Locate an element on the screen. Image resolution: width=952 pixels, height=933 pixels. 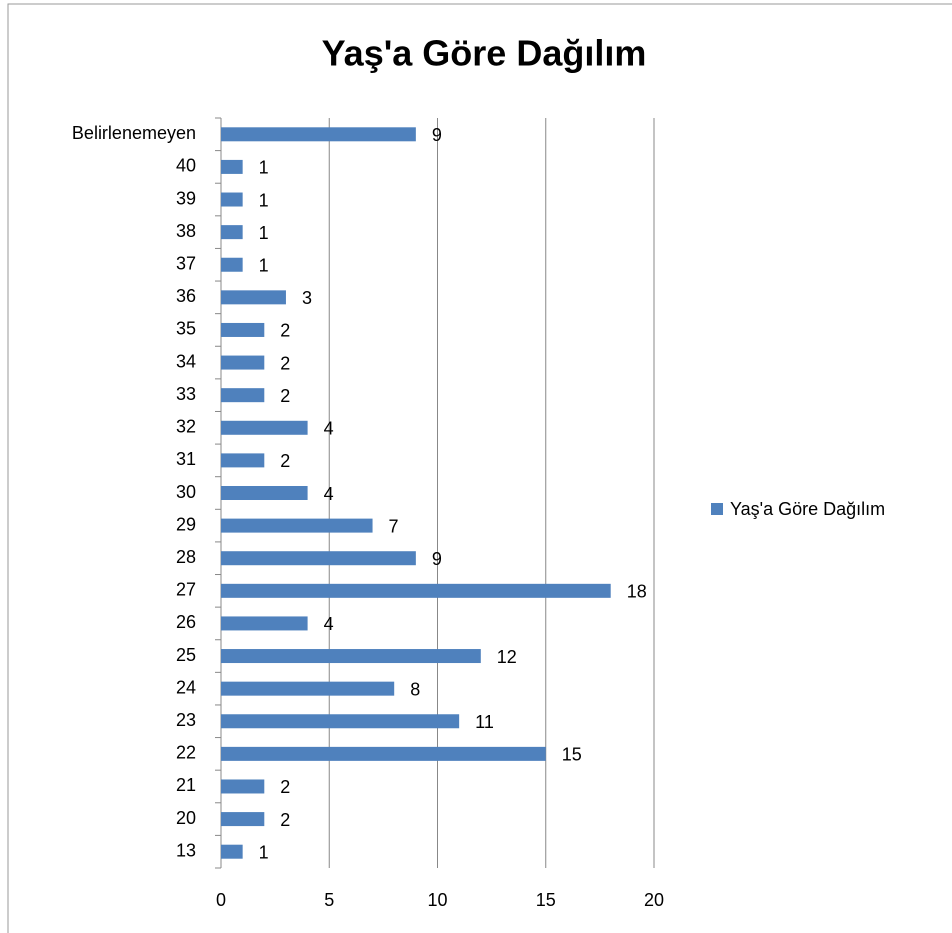
y-tick-label: 37 is located at coordinates (186, 263).